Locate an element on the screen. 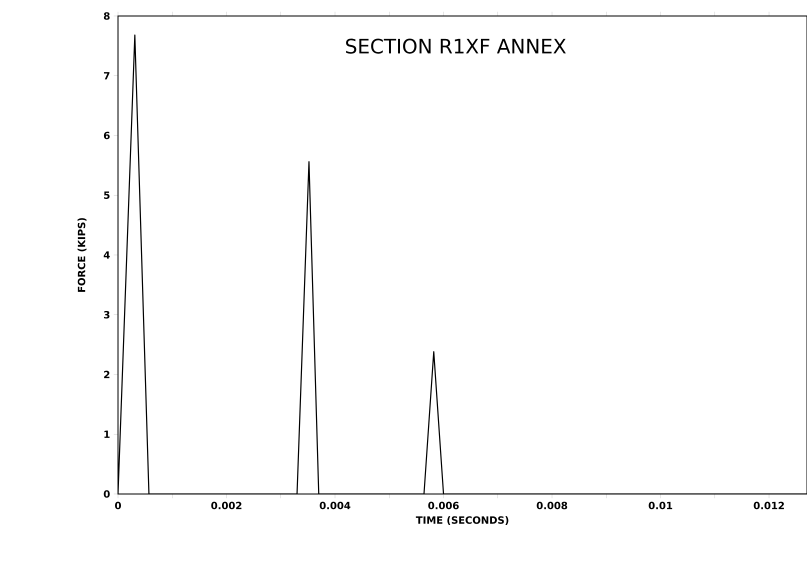 The width and height of the screenshot is (807, 564). y-tick-label: 4 is located at coordinates (107, 255).